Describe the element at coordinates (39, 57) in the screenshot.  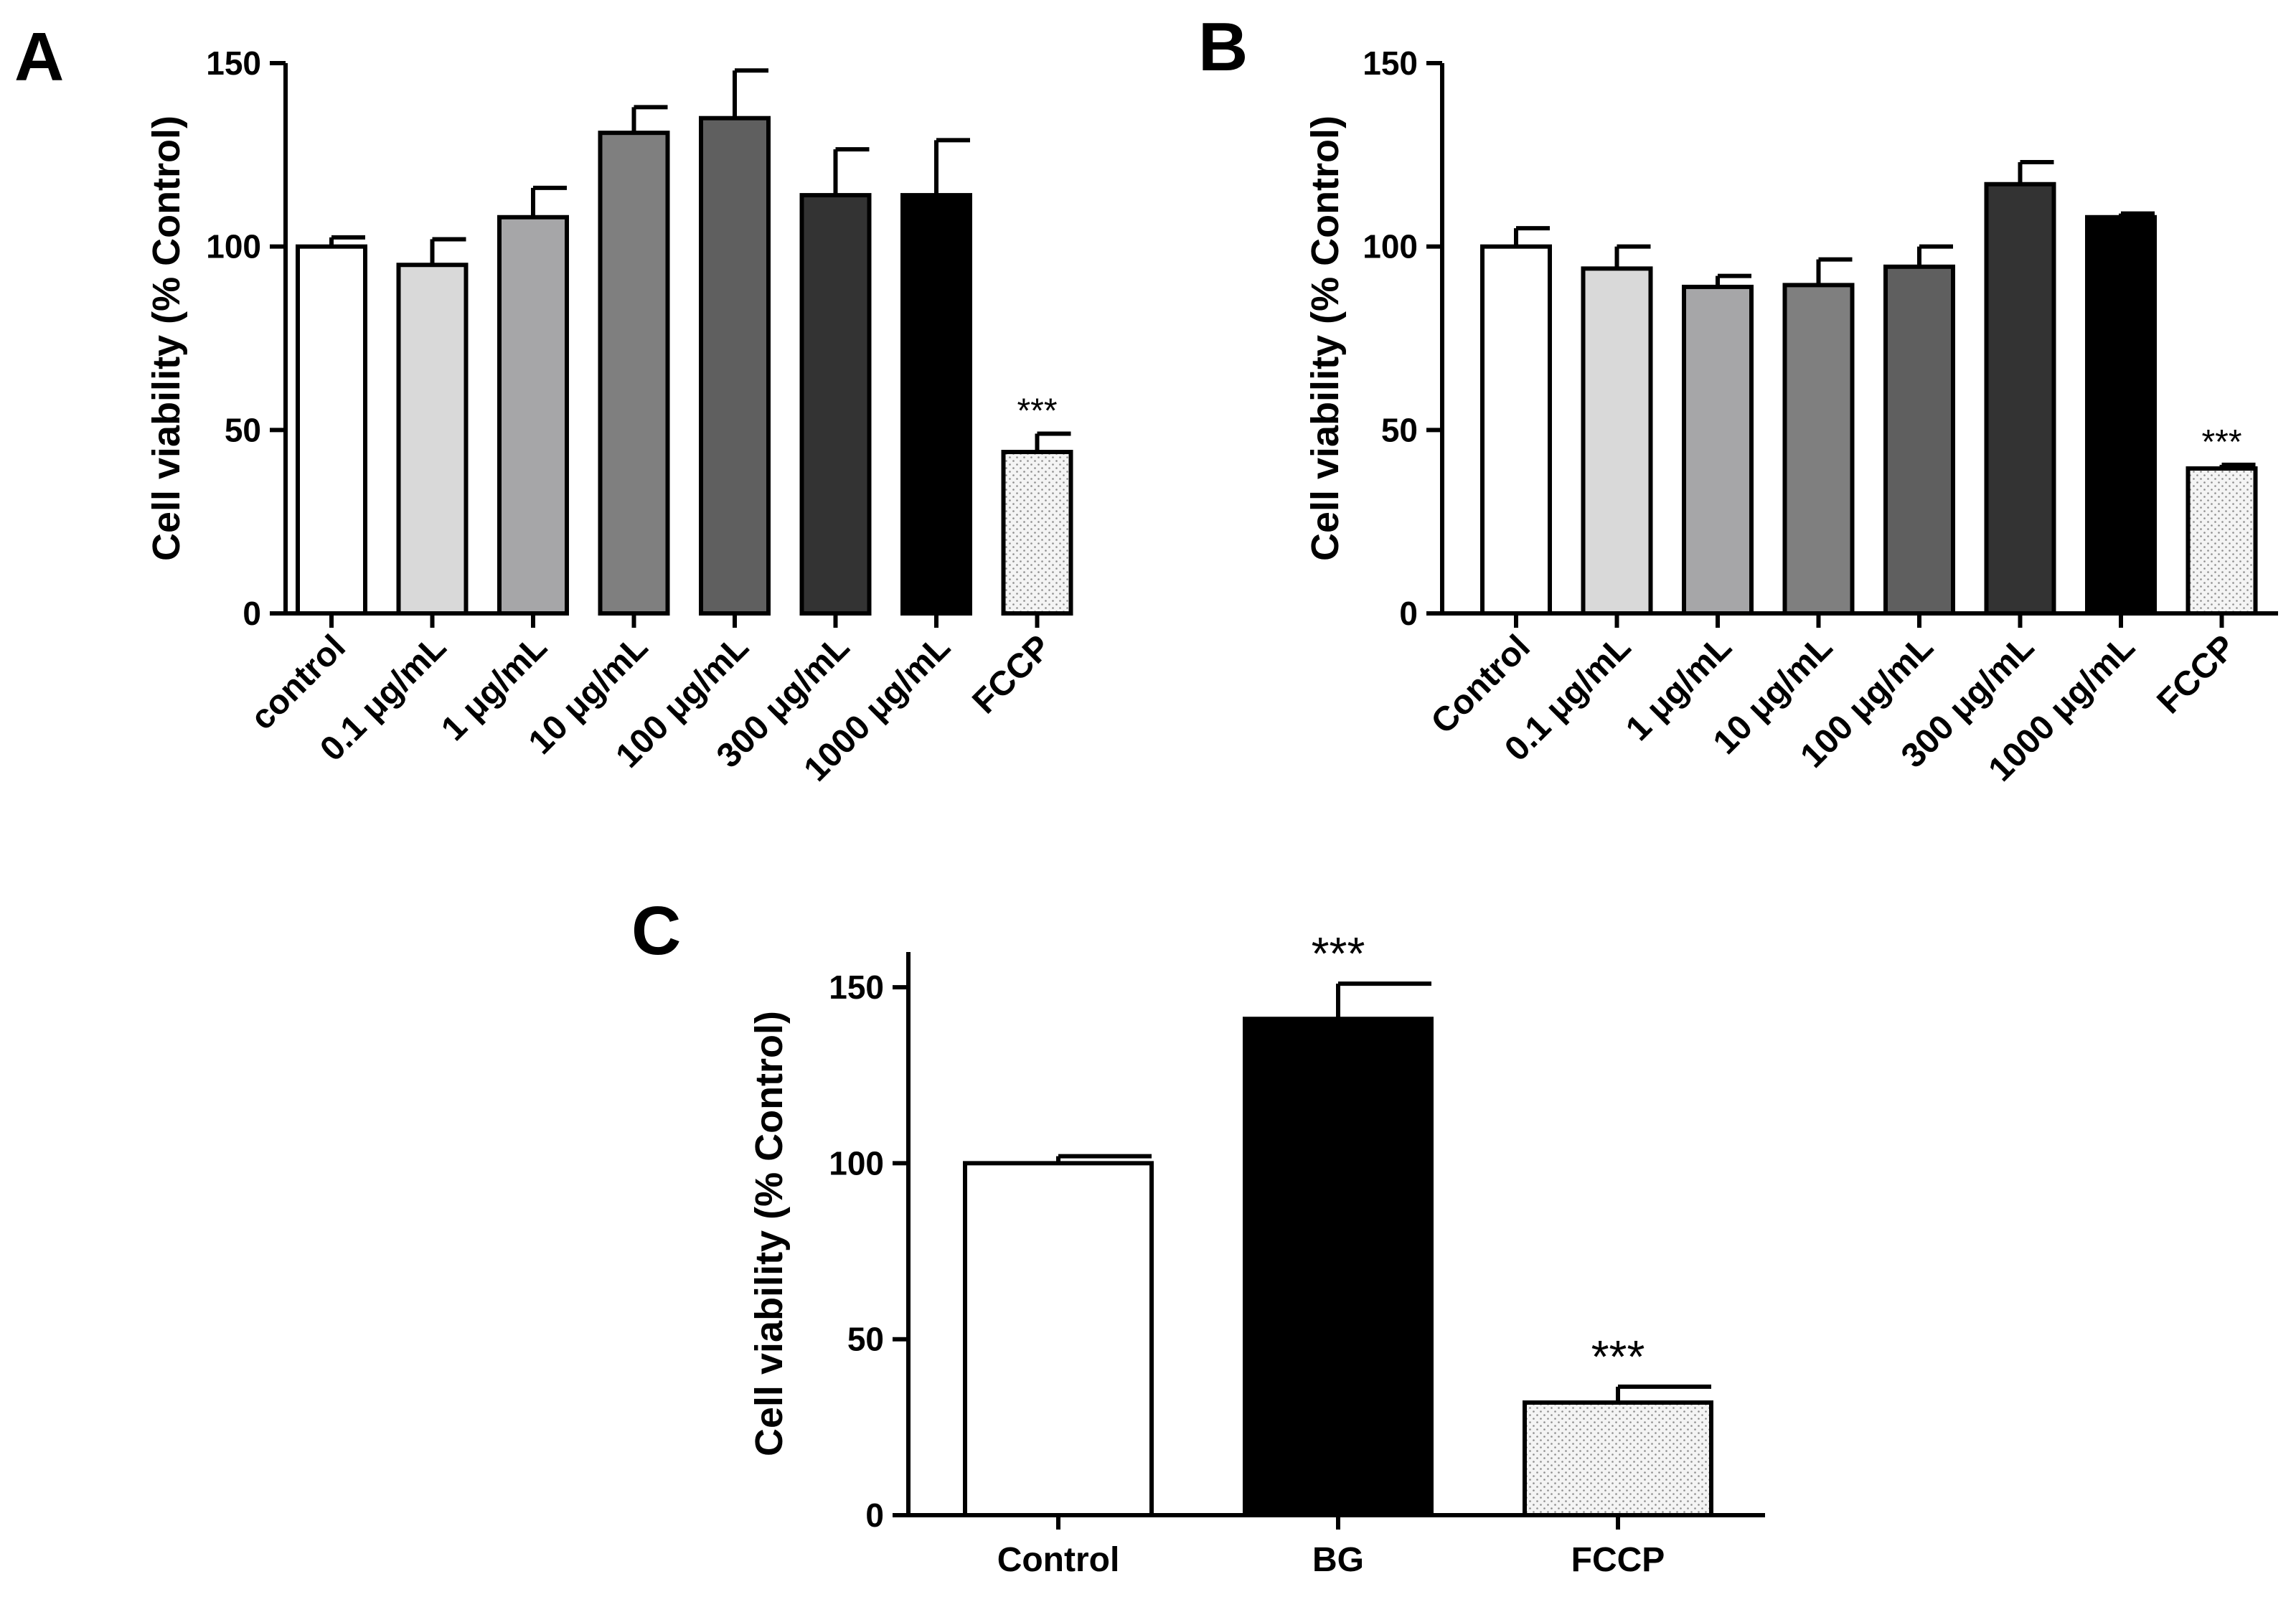
I see `panel-letter: A` at that location.